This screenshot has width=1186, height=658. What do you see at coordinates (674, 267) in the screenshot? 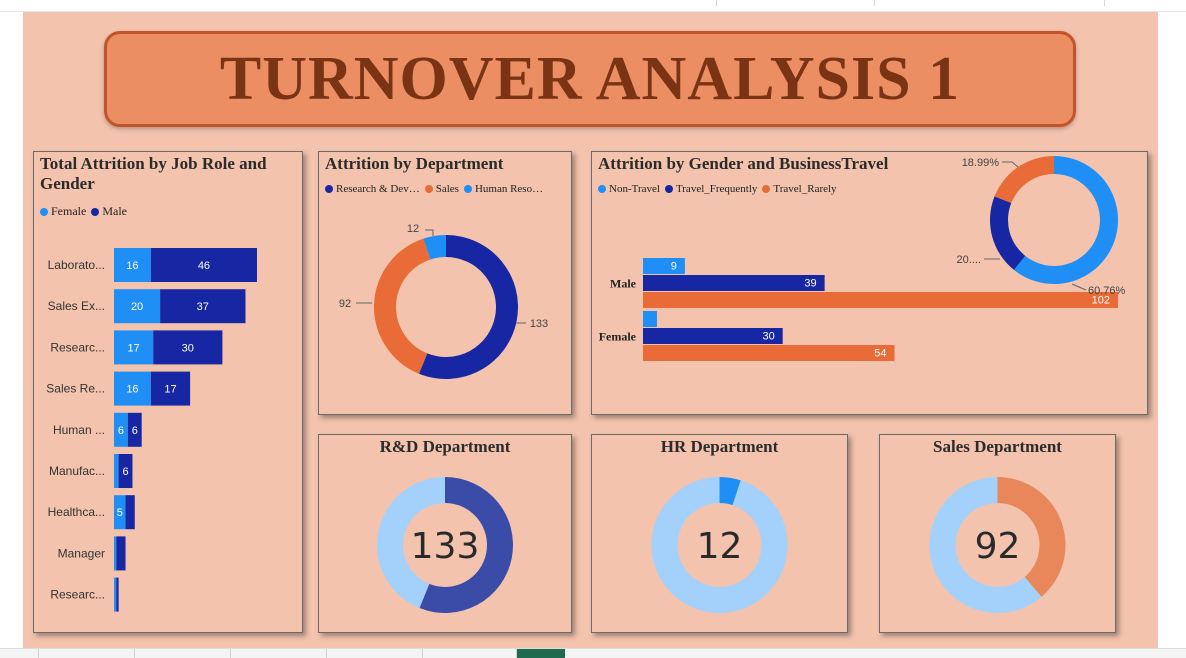
I see `travel-bar-label: 9` at bounding box center [674, 267].